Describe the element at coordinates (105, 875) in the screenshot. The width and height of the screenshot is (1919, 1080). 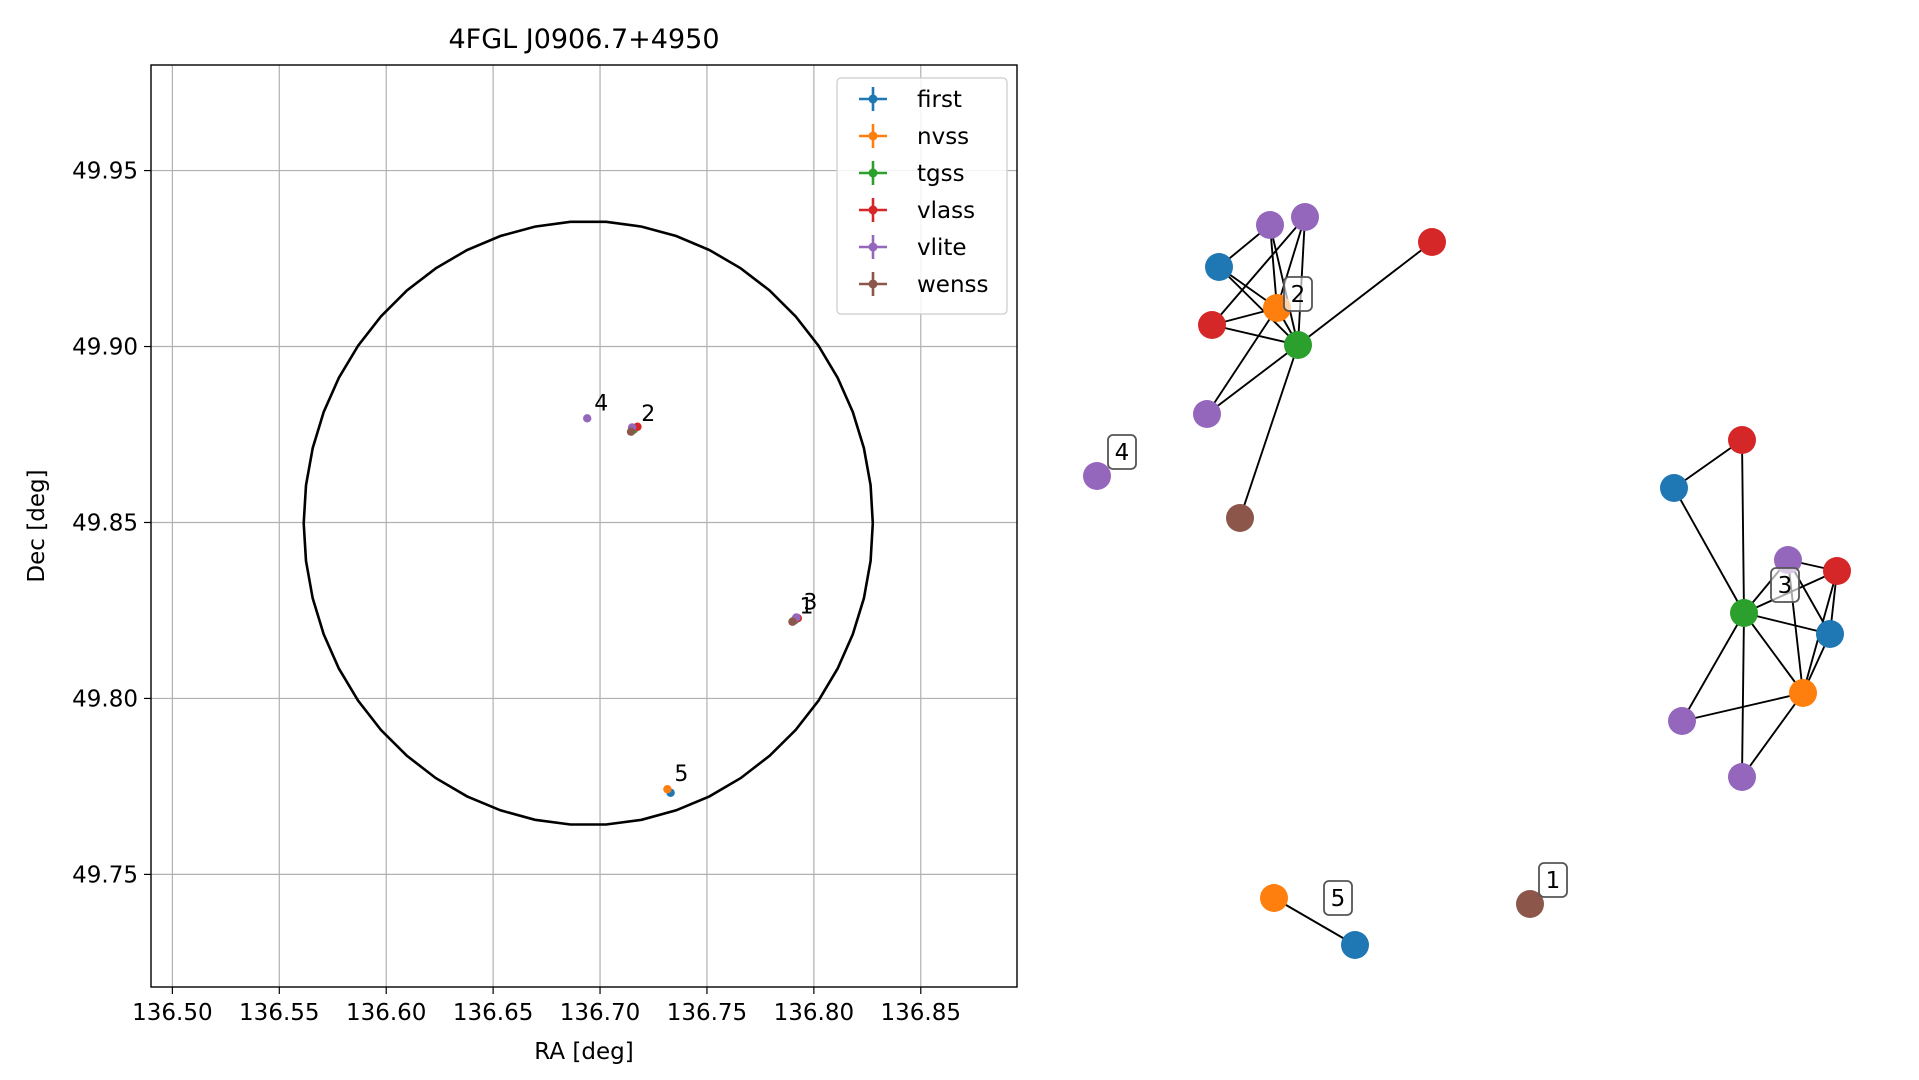
I see `y-tick-label: 49.75` at that location.